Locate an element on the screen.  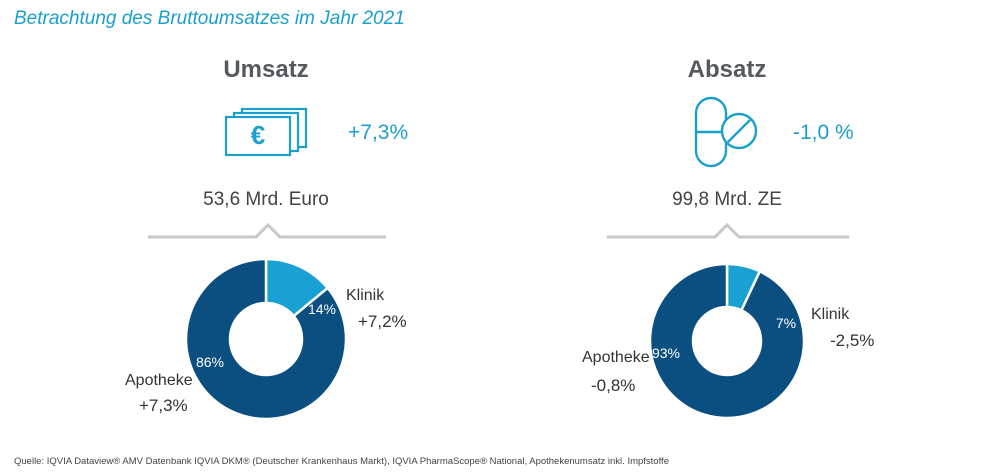
umsatz-klinik-label: Klinik is located at coordinates (365, 295).